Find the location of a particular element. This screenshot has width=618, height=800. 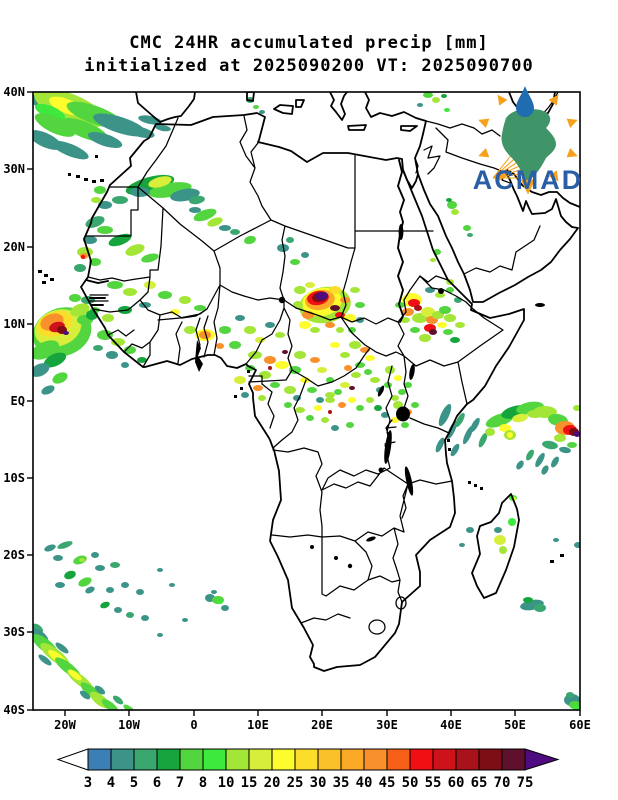

y-tick-label: 10N is located at coordinates (14, 324).